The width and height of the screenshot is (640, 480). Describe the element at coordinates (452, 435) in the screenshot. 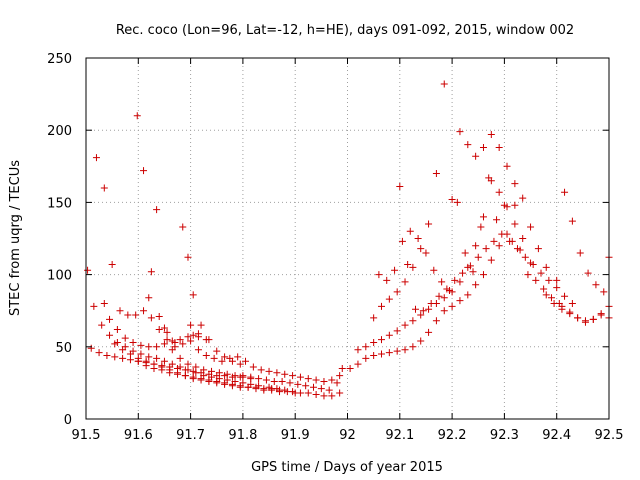

I see `x-tick-label: 92.2` at that location.